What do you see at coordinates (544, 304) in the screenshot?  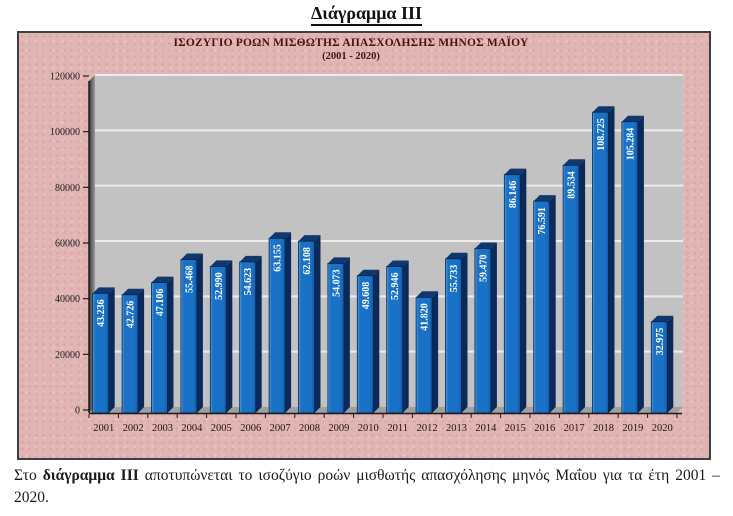 I see `bar-2016: 76.591` at bounding box center [544, 304].